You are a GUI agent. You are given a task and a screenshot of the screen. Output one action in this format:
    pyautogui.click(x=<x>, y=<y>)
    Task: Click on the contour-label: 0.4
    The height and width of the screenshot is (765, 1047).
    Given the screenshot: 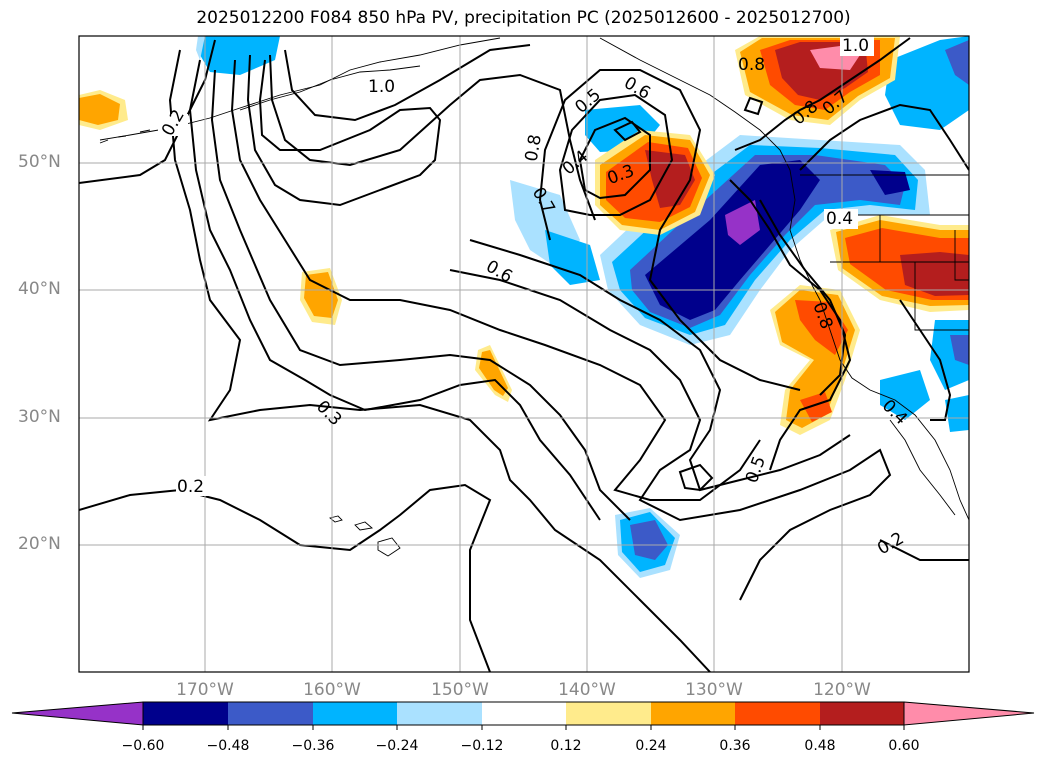 What is the action you would take?
    pyautogui.click(x=839, y=219)
    